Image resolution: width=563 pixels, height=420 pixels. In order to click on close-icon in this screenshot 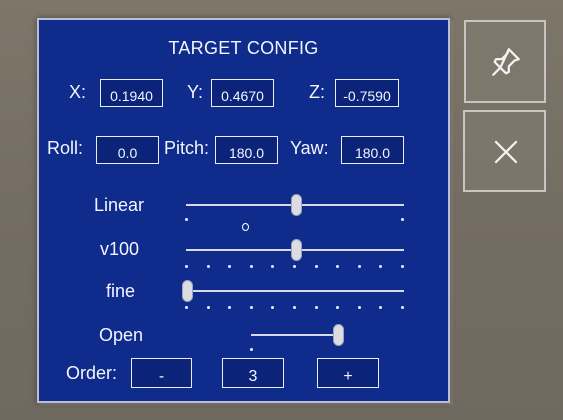, I will do `click(506, 152)`.